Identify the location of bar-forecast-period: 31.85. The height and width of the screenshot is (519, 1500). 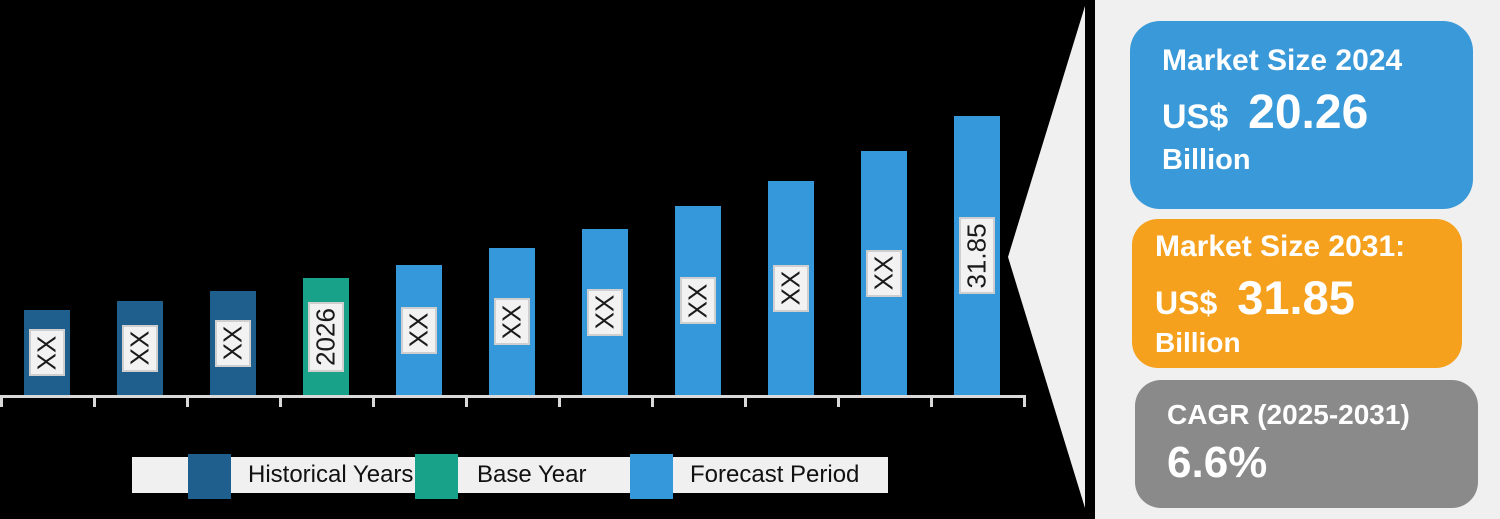
(977, 255).